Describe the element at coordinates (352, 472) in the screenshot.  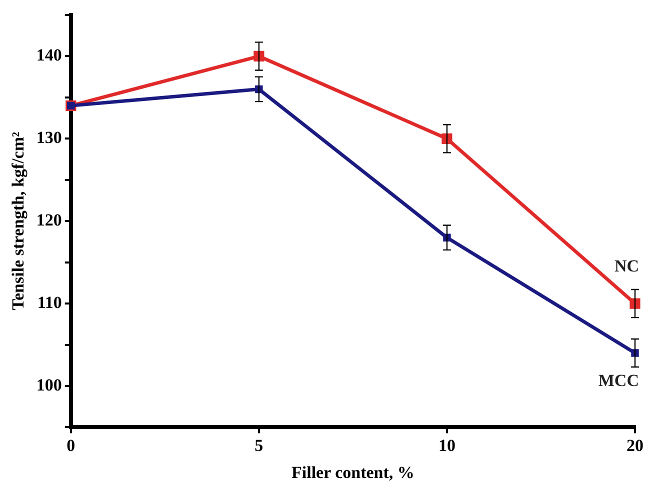
I see `x-axis-title: Filler content, %` at that location.